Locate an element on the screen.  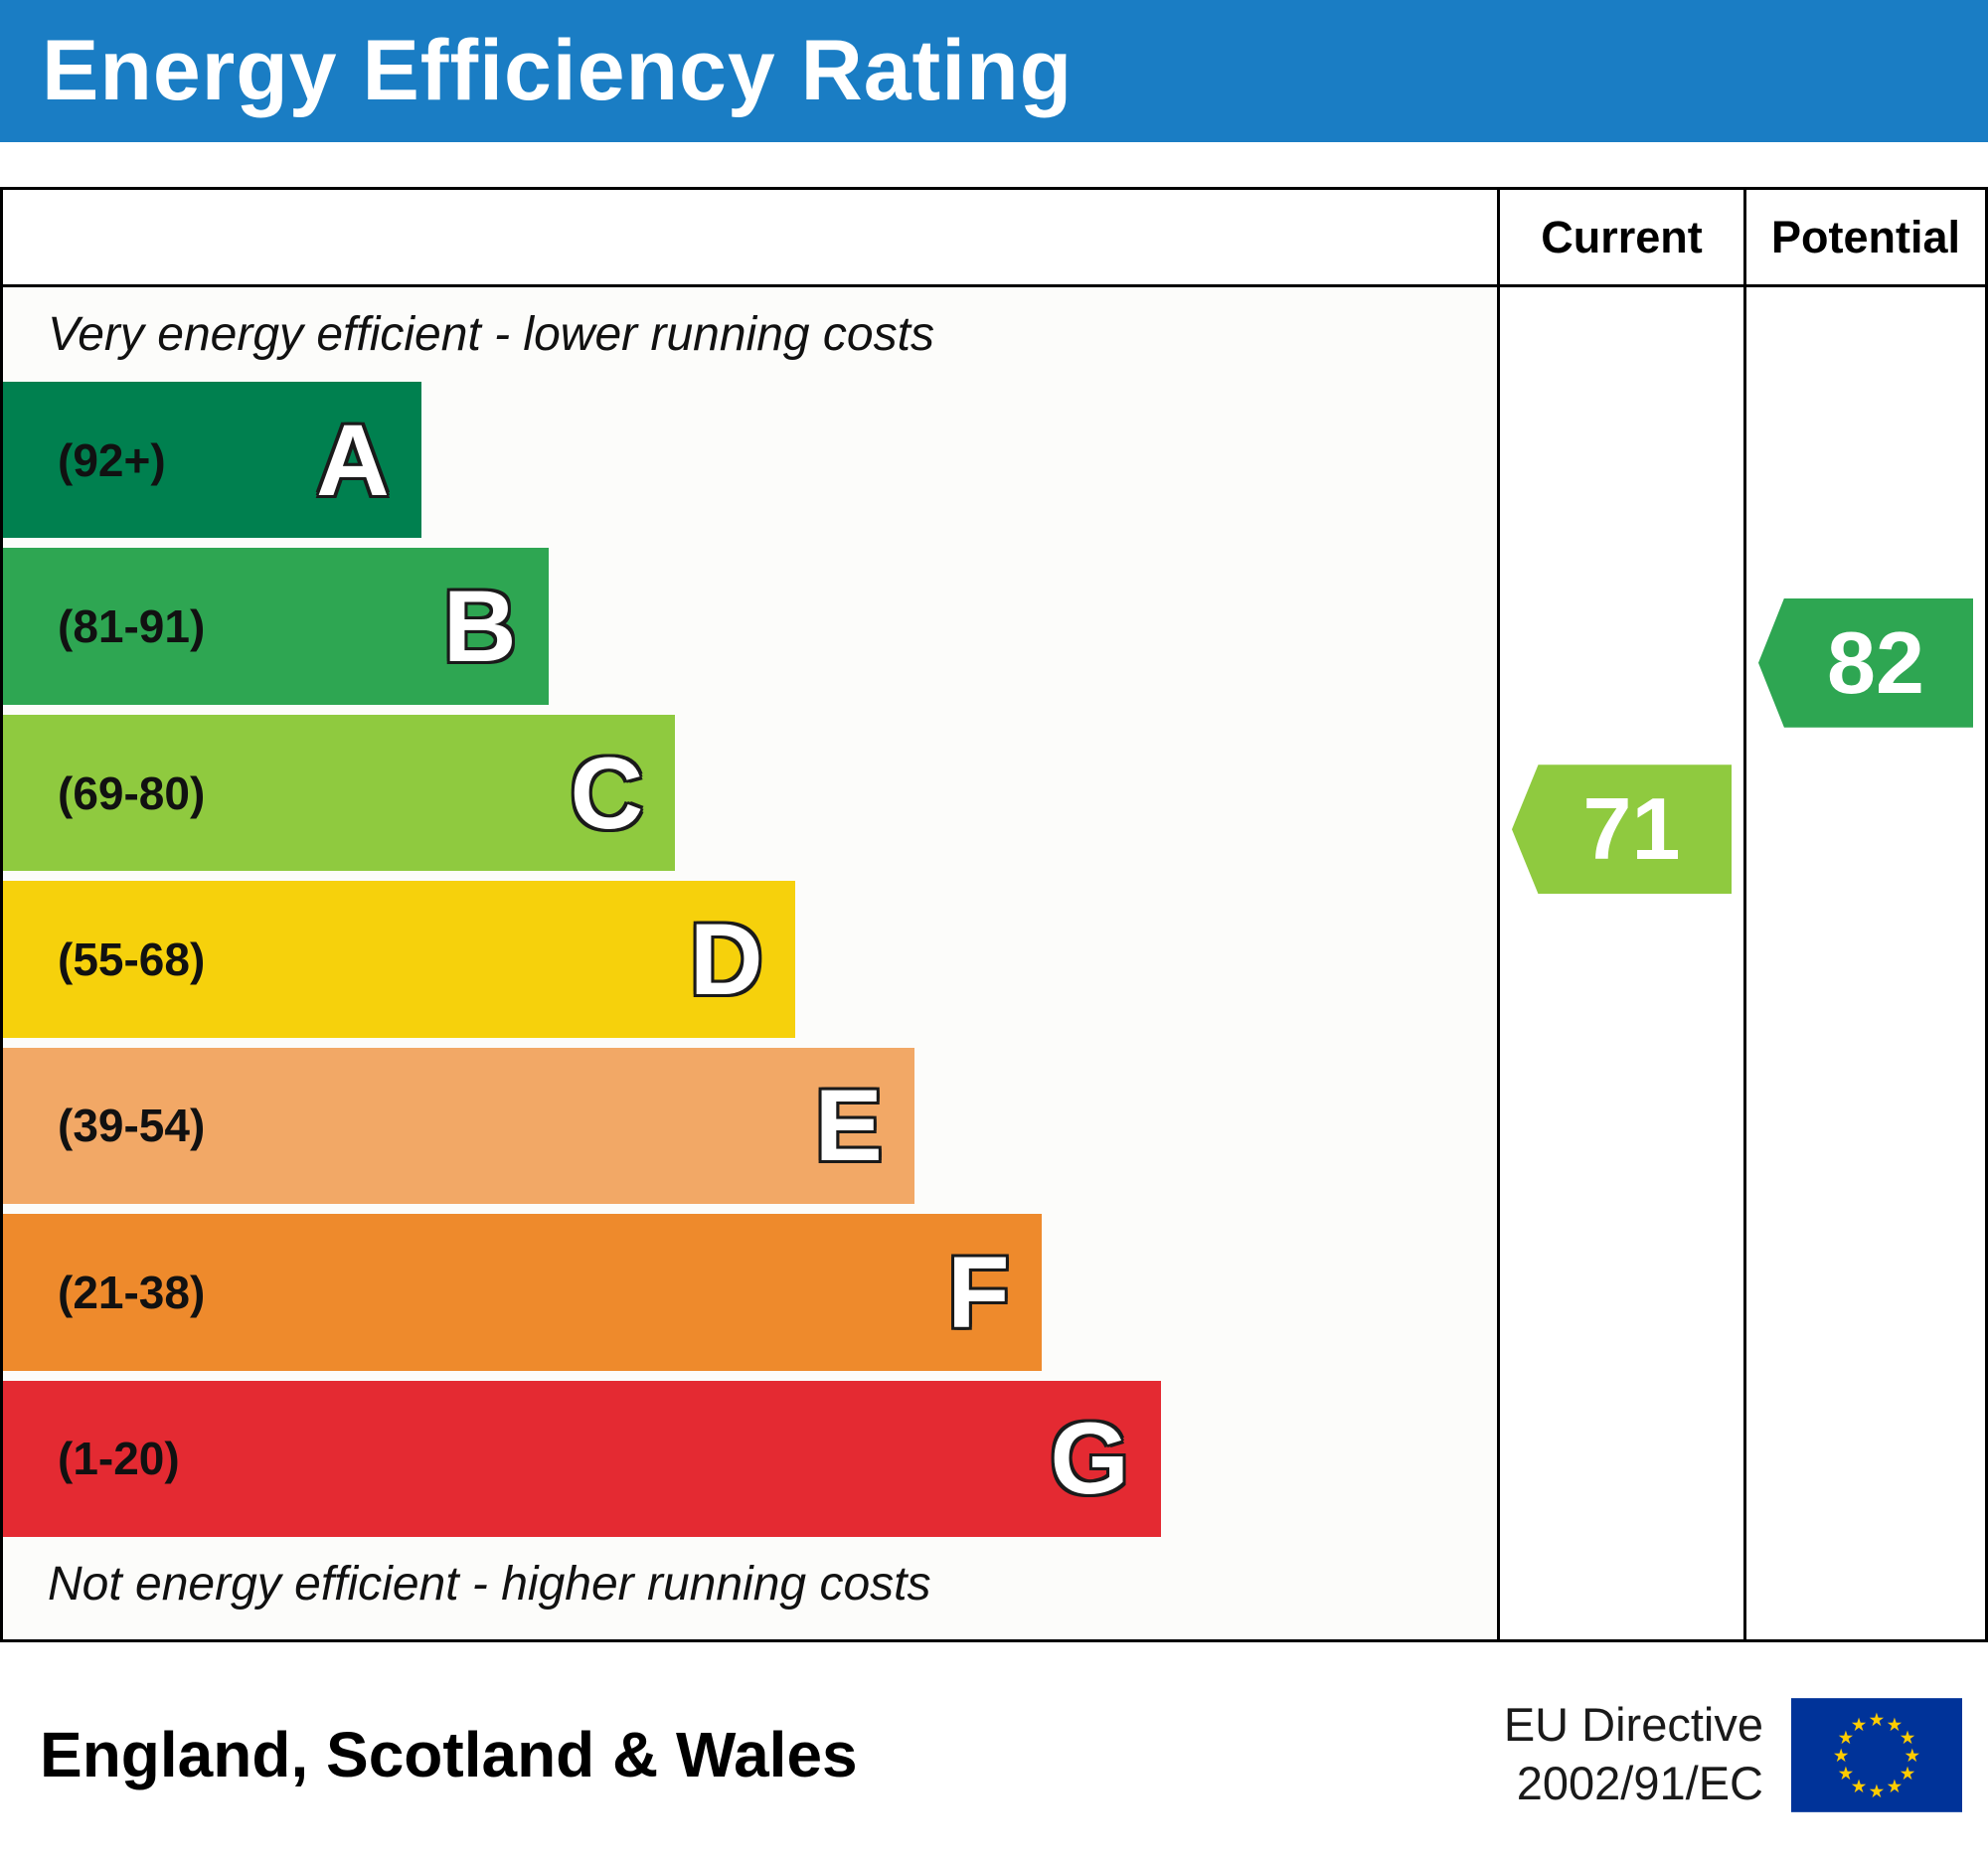
potential-column-header: Potential is located at coordinates (1864, 238).